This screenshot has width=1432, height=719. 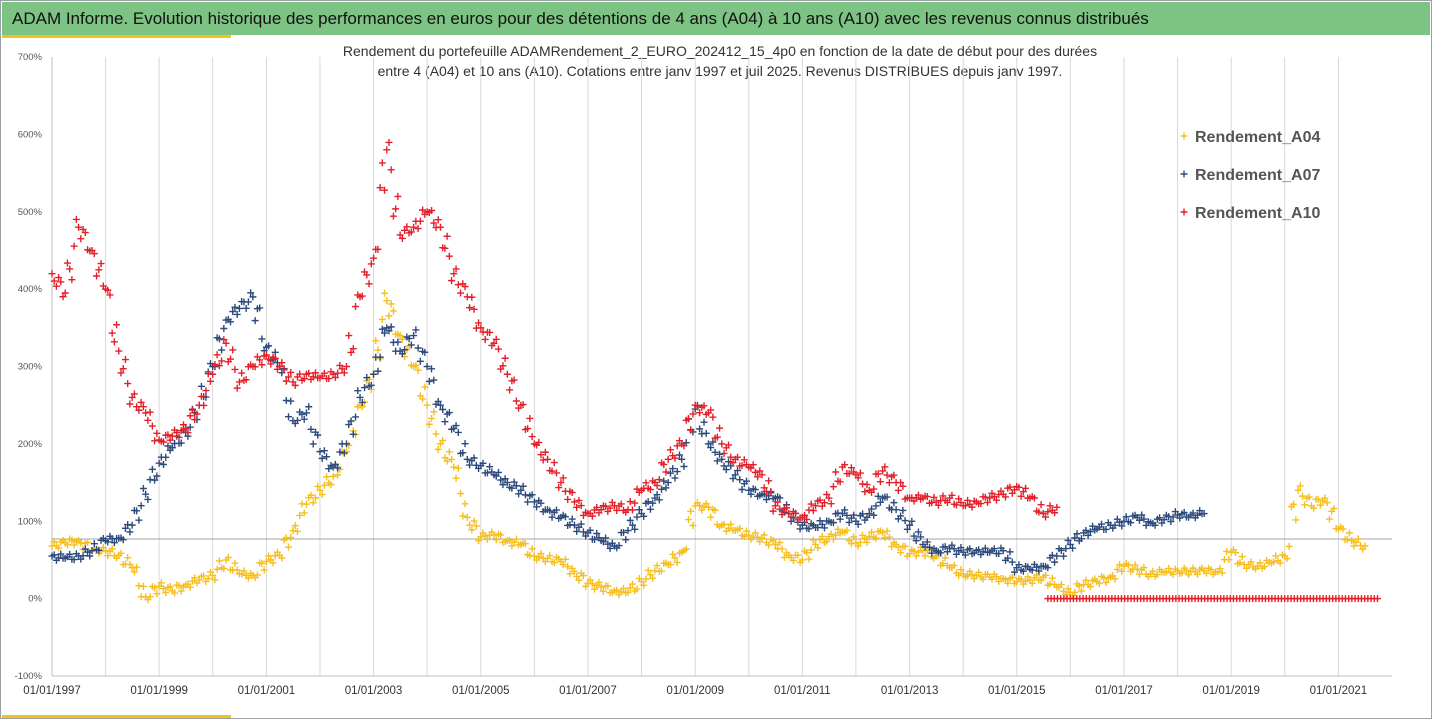 I want to click on y-tick-label: 300%, so click(x=30, y=367).